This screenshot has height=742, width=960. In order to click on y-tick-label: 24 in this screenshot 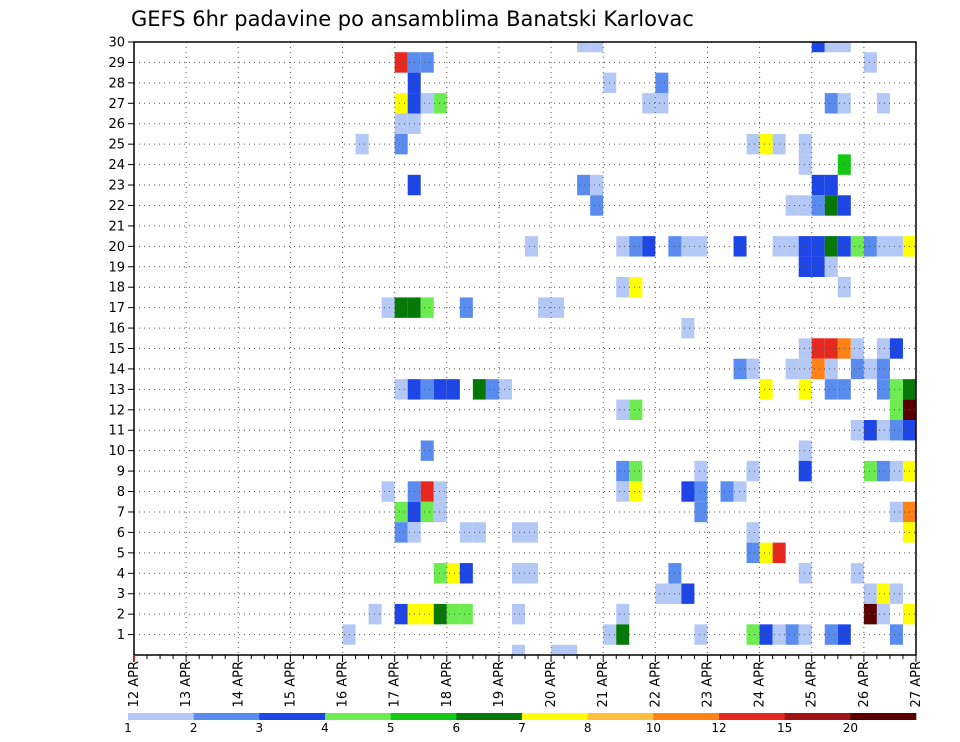, I will do `click(116, 165)`.